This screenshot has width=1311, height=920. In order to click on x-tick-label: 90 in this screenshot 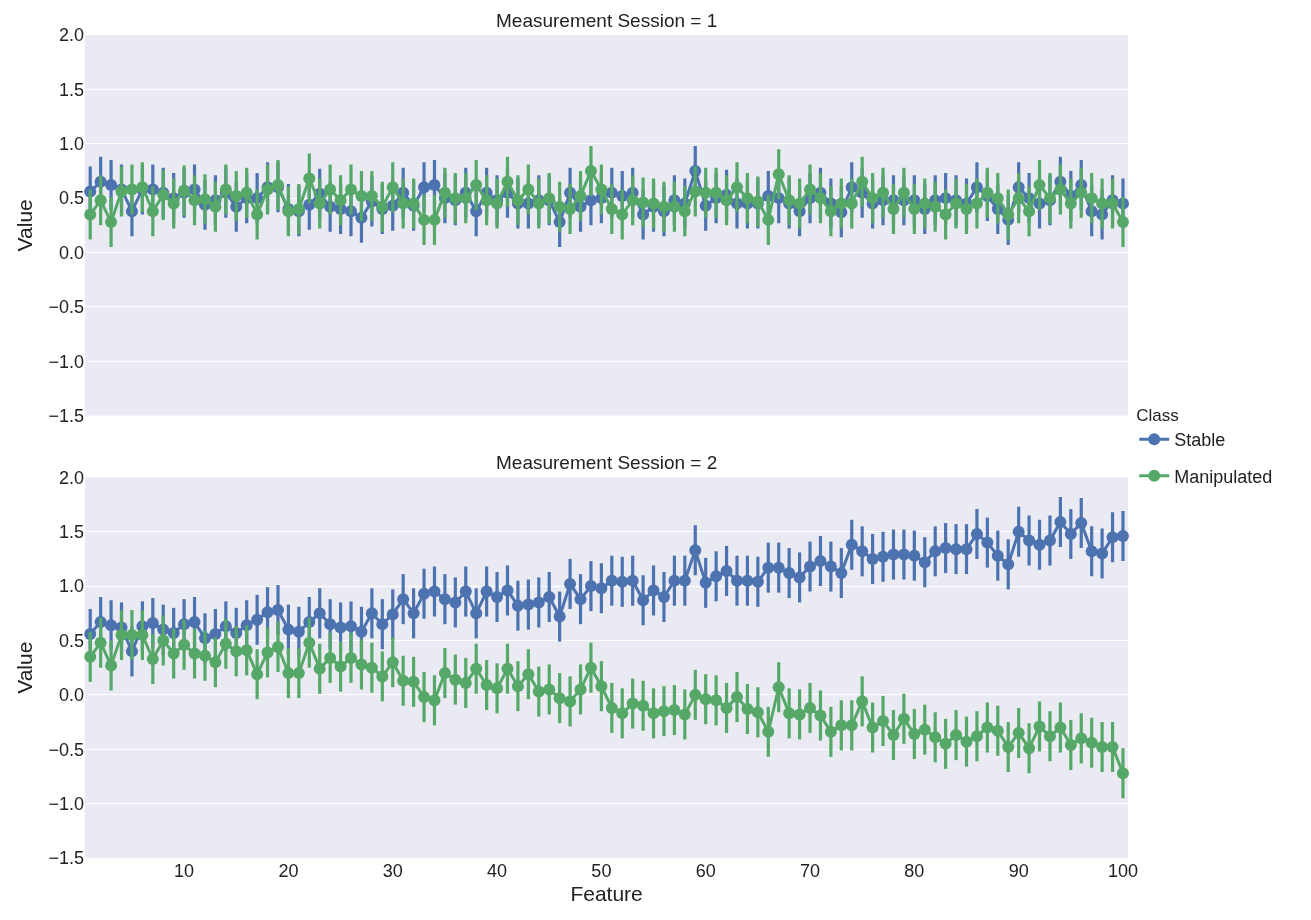, I will do `click(1018, 871)`.